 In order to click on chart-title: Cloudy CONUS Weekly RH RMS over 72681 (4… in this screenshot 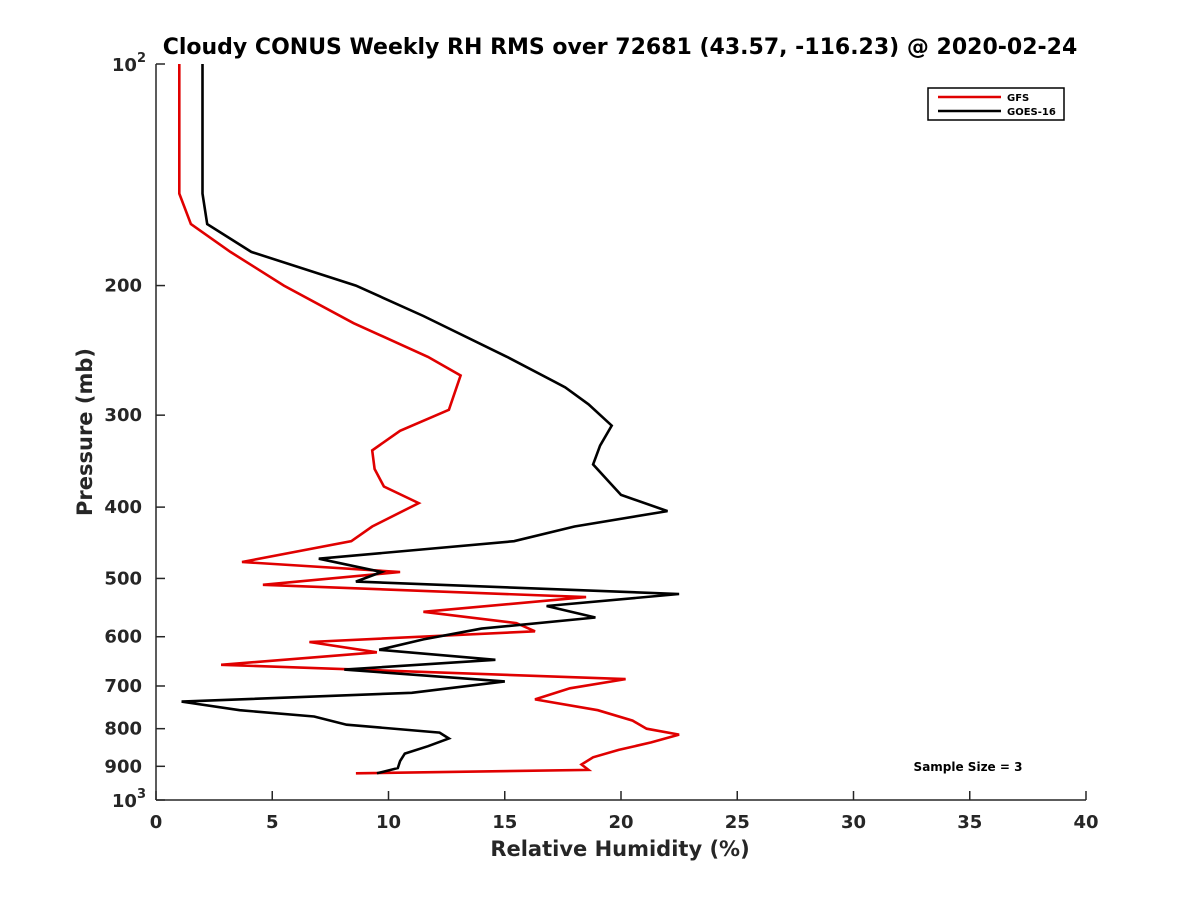, I will do `click(620, 47)`.